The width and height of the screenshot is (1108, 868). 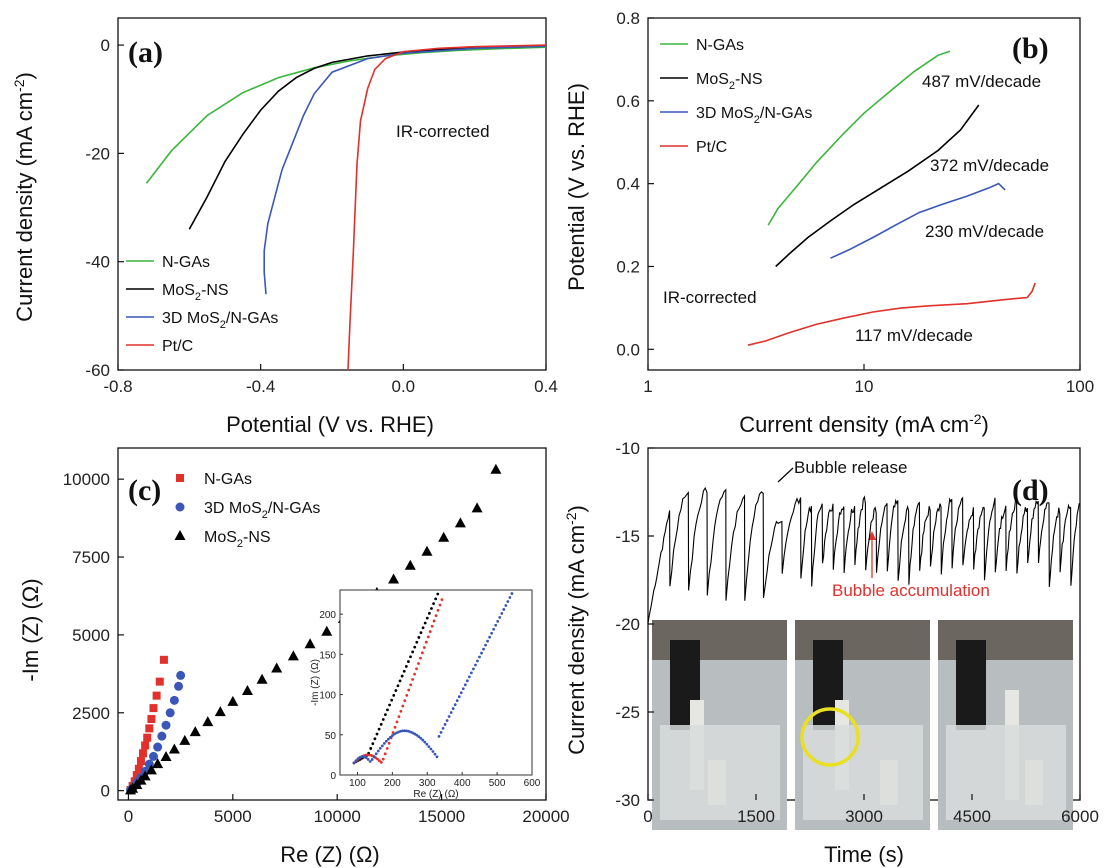 I want to click on panel-a-label: (a), so click(x=145, y=52).